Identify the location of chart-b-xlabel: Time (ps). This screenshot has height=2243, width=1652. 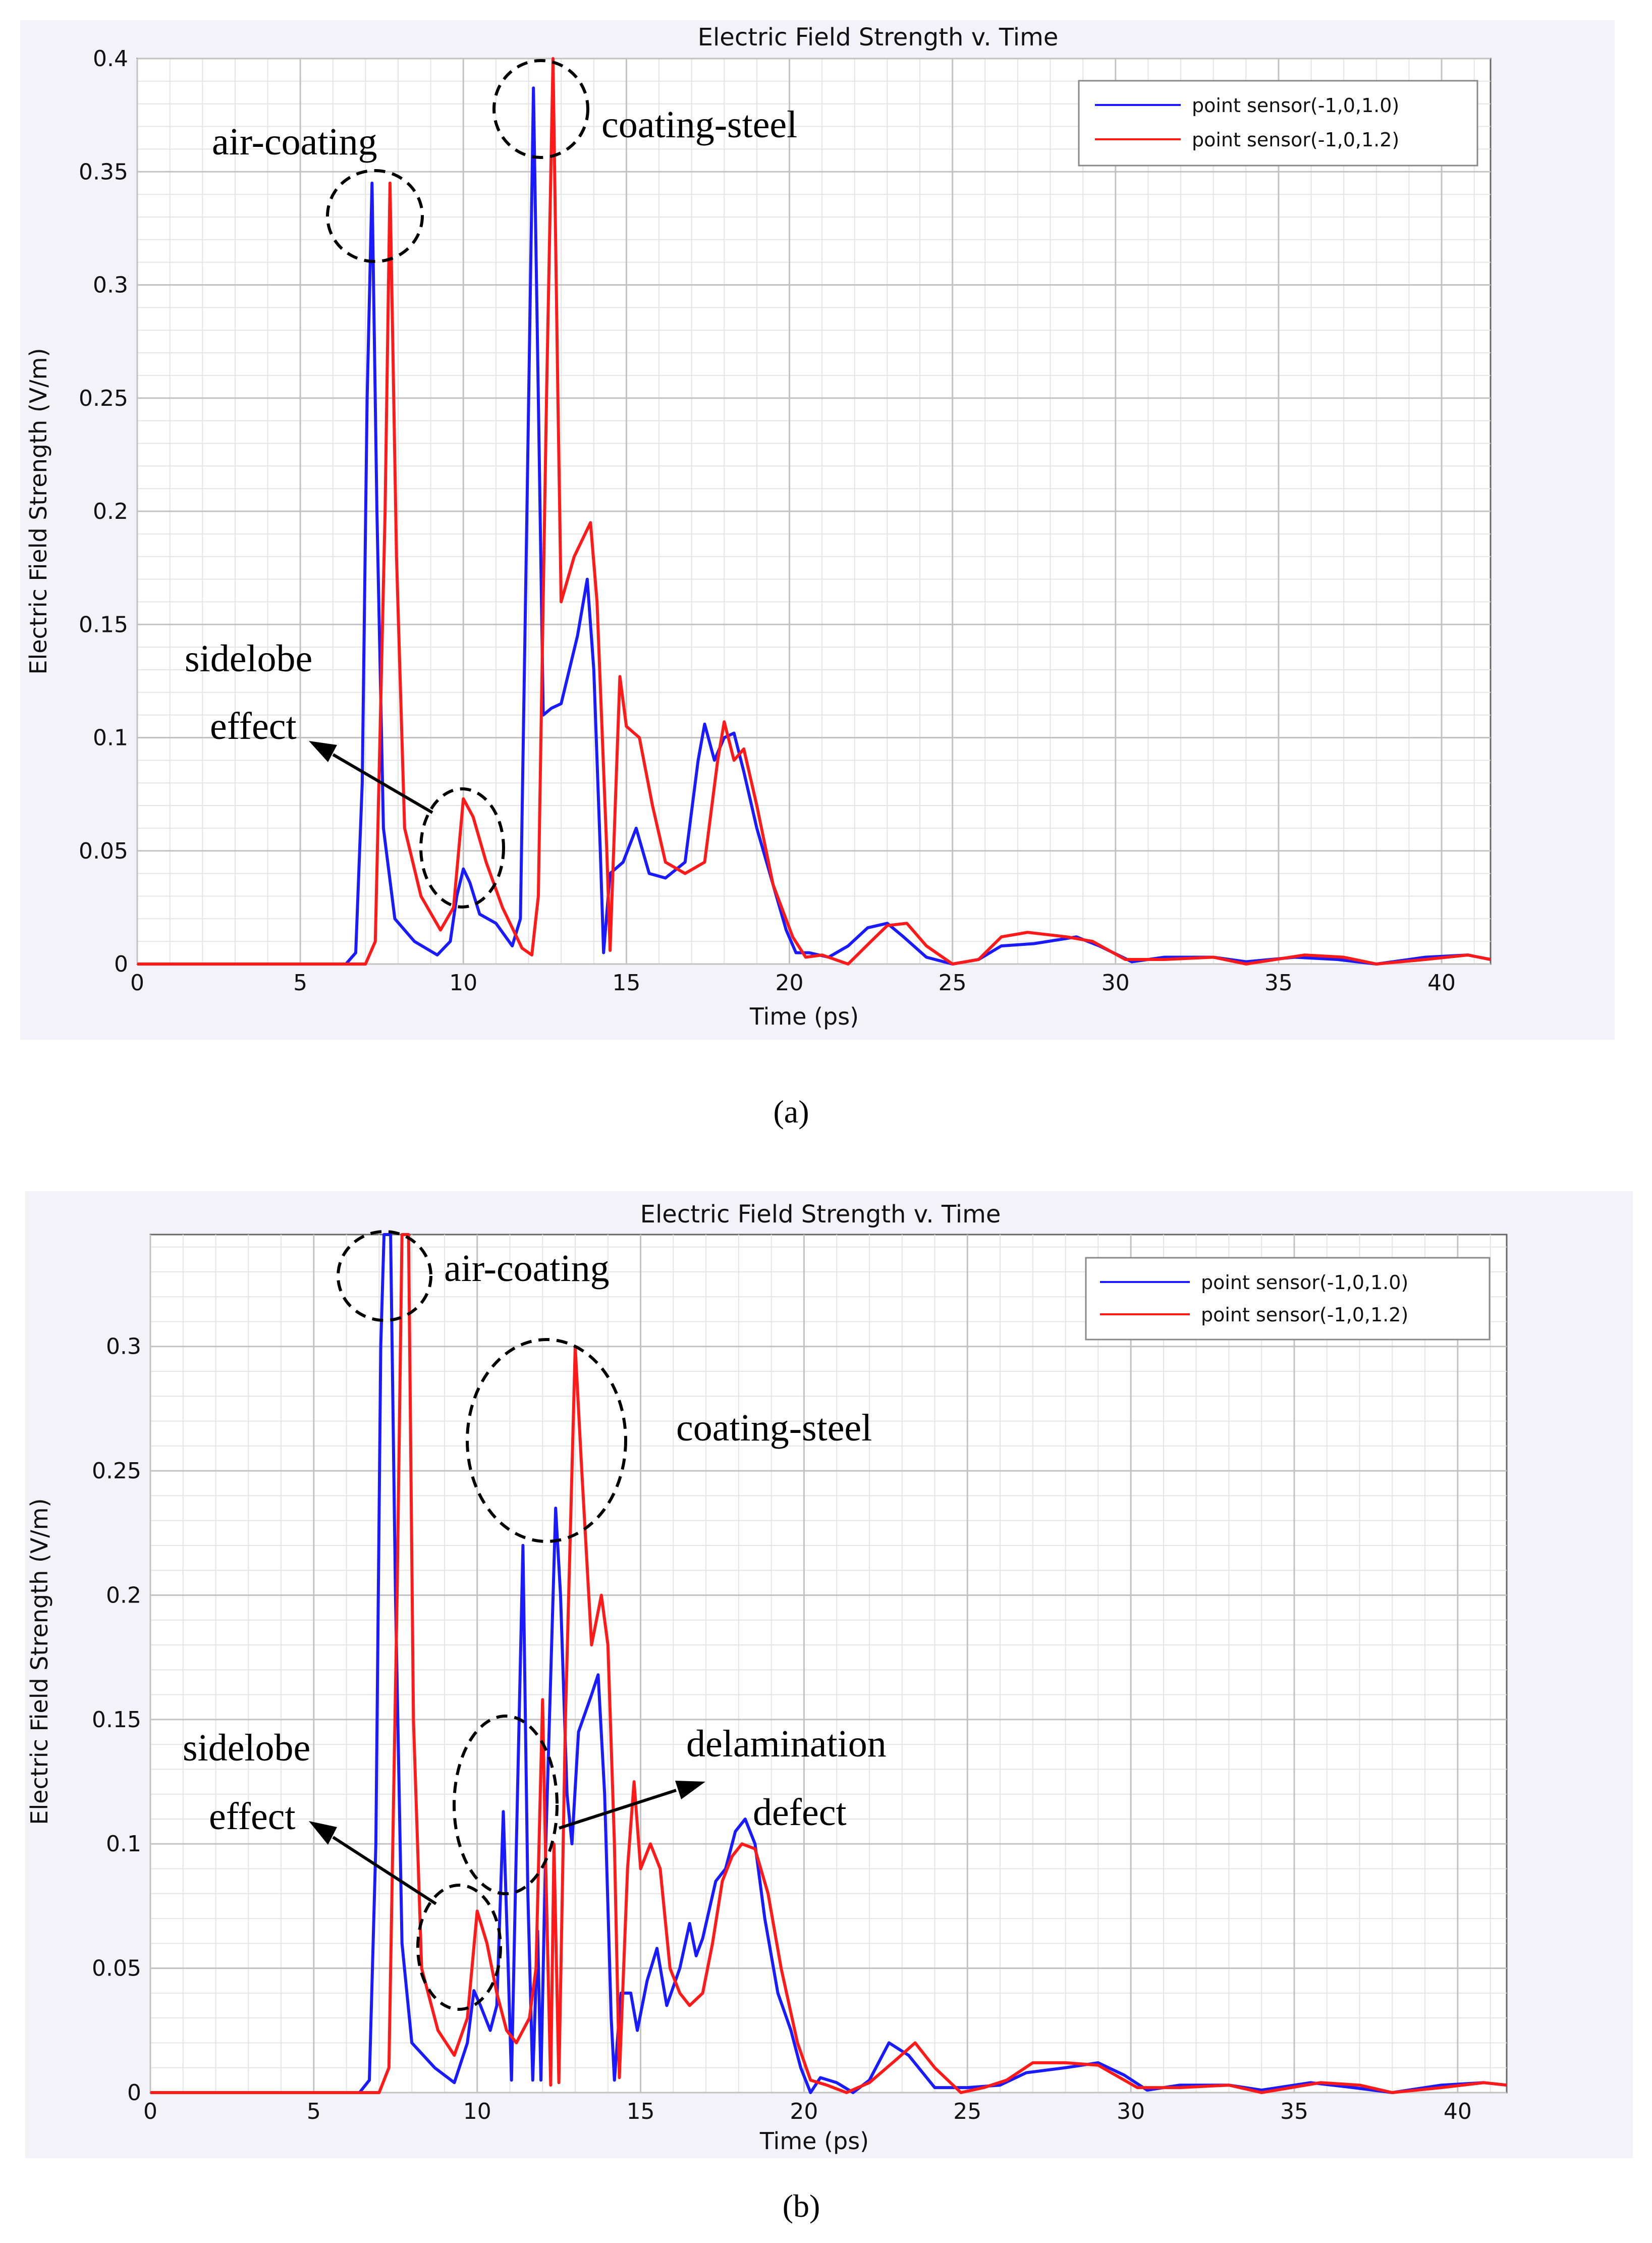
(814, 2141).